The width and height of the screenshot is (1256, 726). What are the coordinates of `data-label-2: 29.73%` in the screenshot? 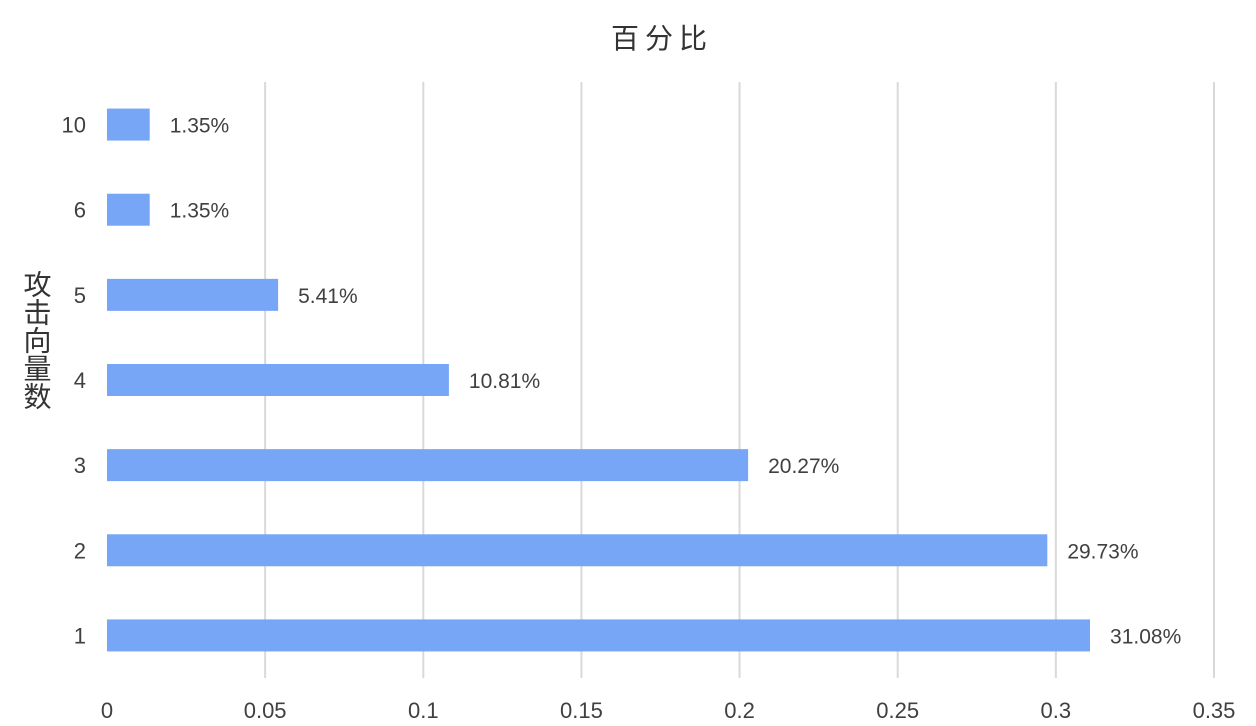 It's located at (1102, 551).